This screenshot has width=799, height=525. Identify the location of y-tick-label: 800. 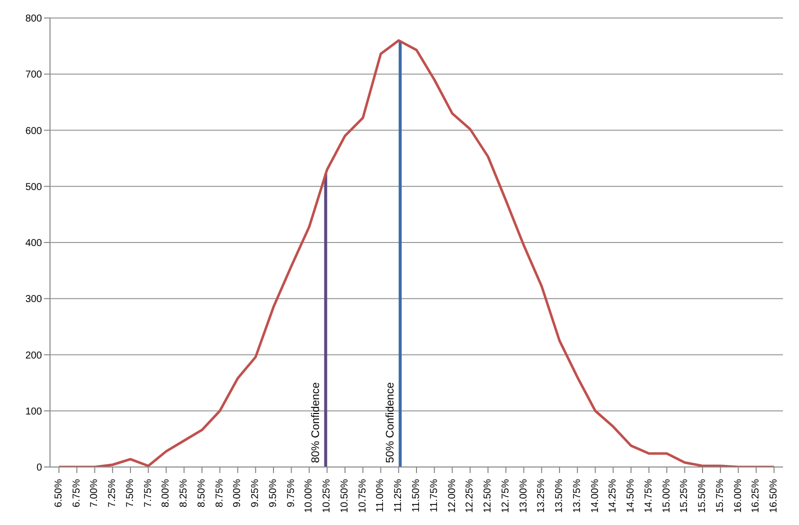
(33, 19).